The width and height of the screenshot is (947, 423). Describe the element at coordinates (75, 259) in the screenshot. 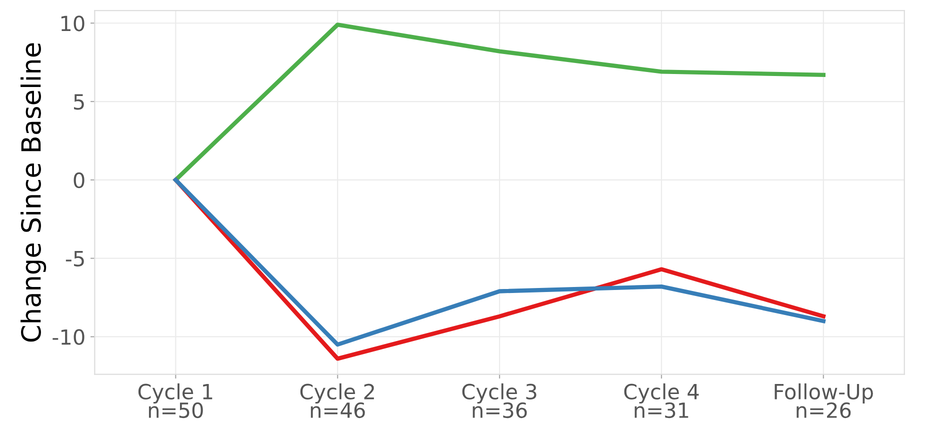

I see `y-tick-label: -5` at that location.